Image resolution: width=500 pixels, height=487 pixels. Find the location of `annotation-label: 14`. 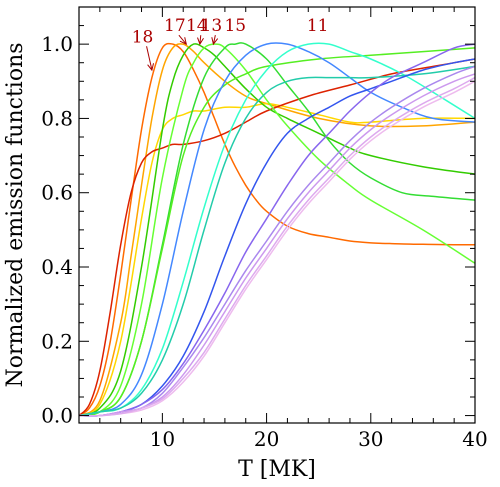

annotation-label: 14 is located at coordinates (197, 26).